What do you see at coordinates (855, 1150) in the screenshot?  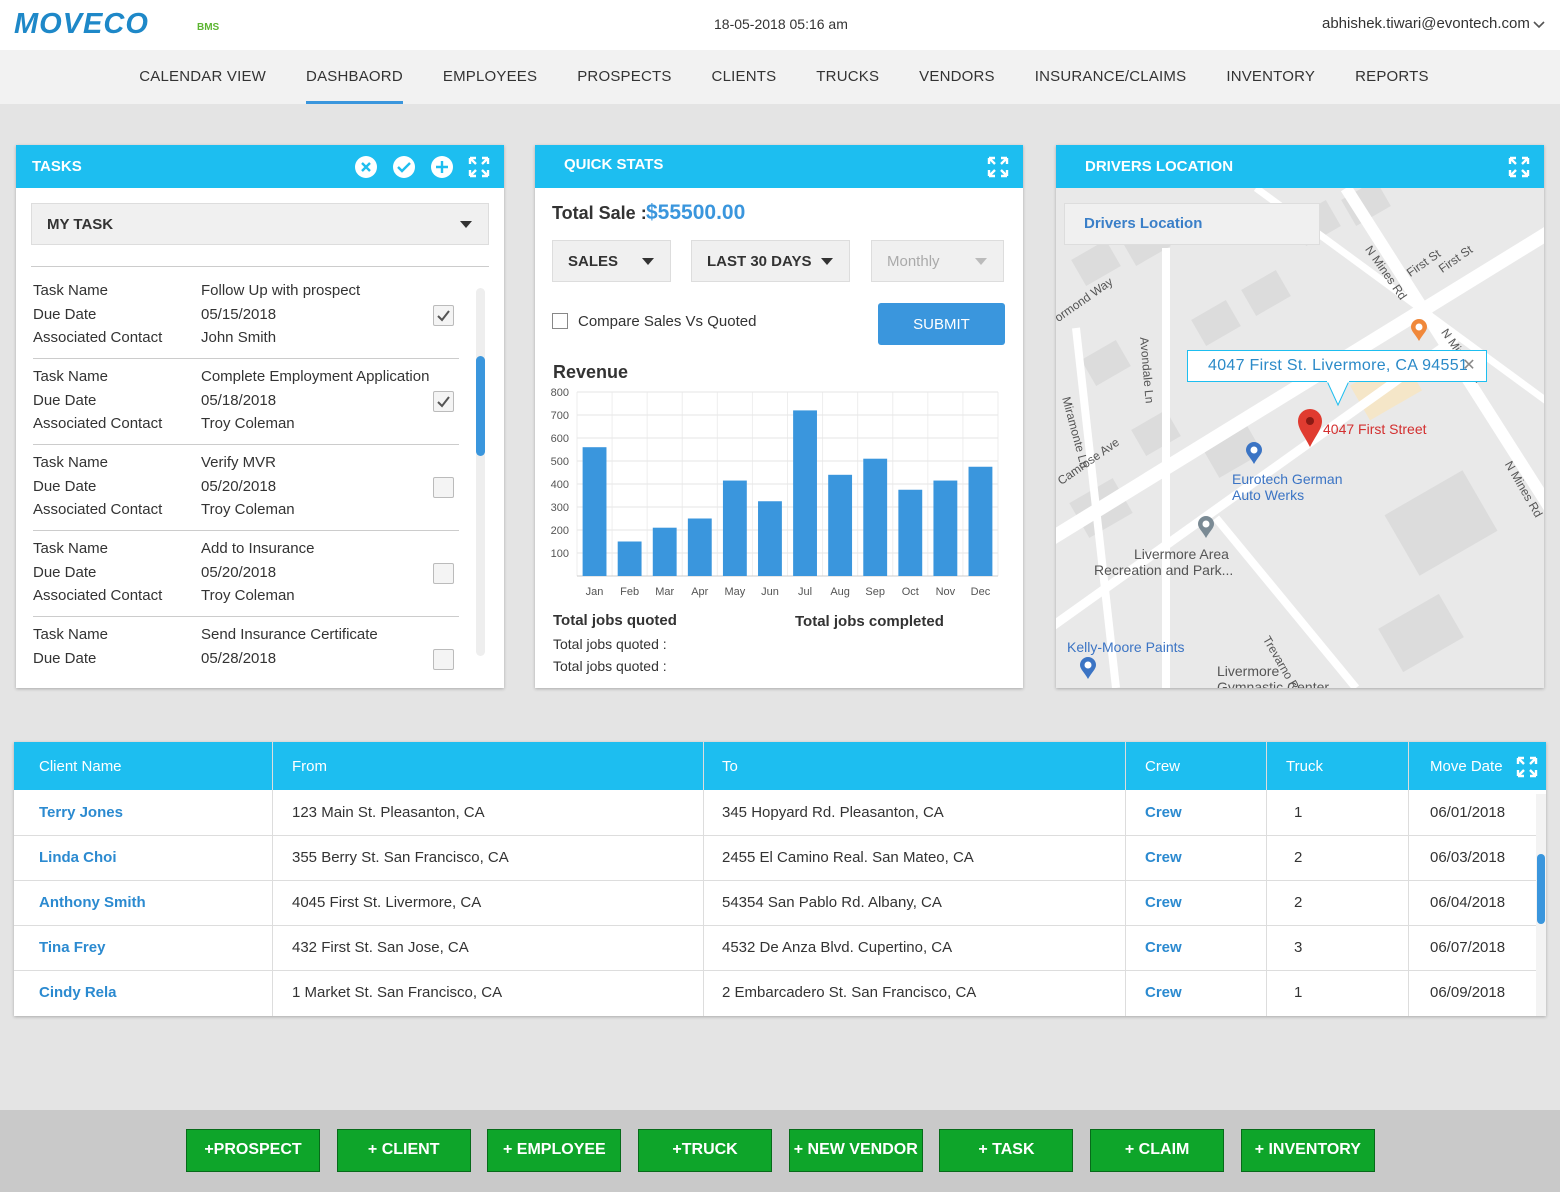 I see `action-button: + NEW VENDOR` at bounding box center [855, 1150].